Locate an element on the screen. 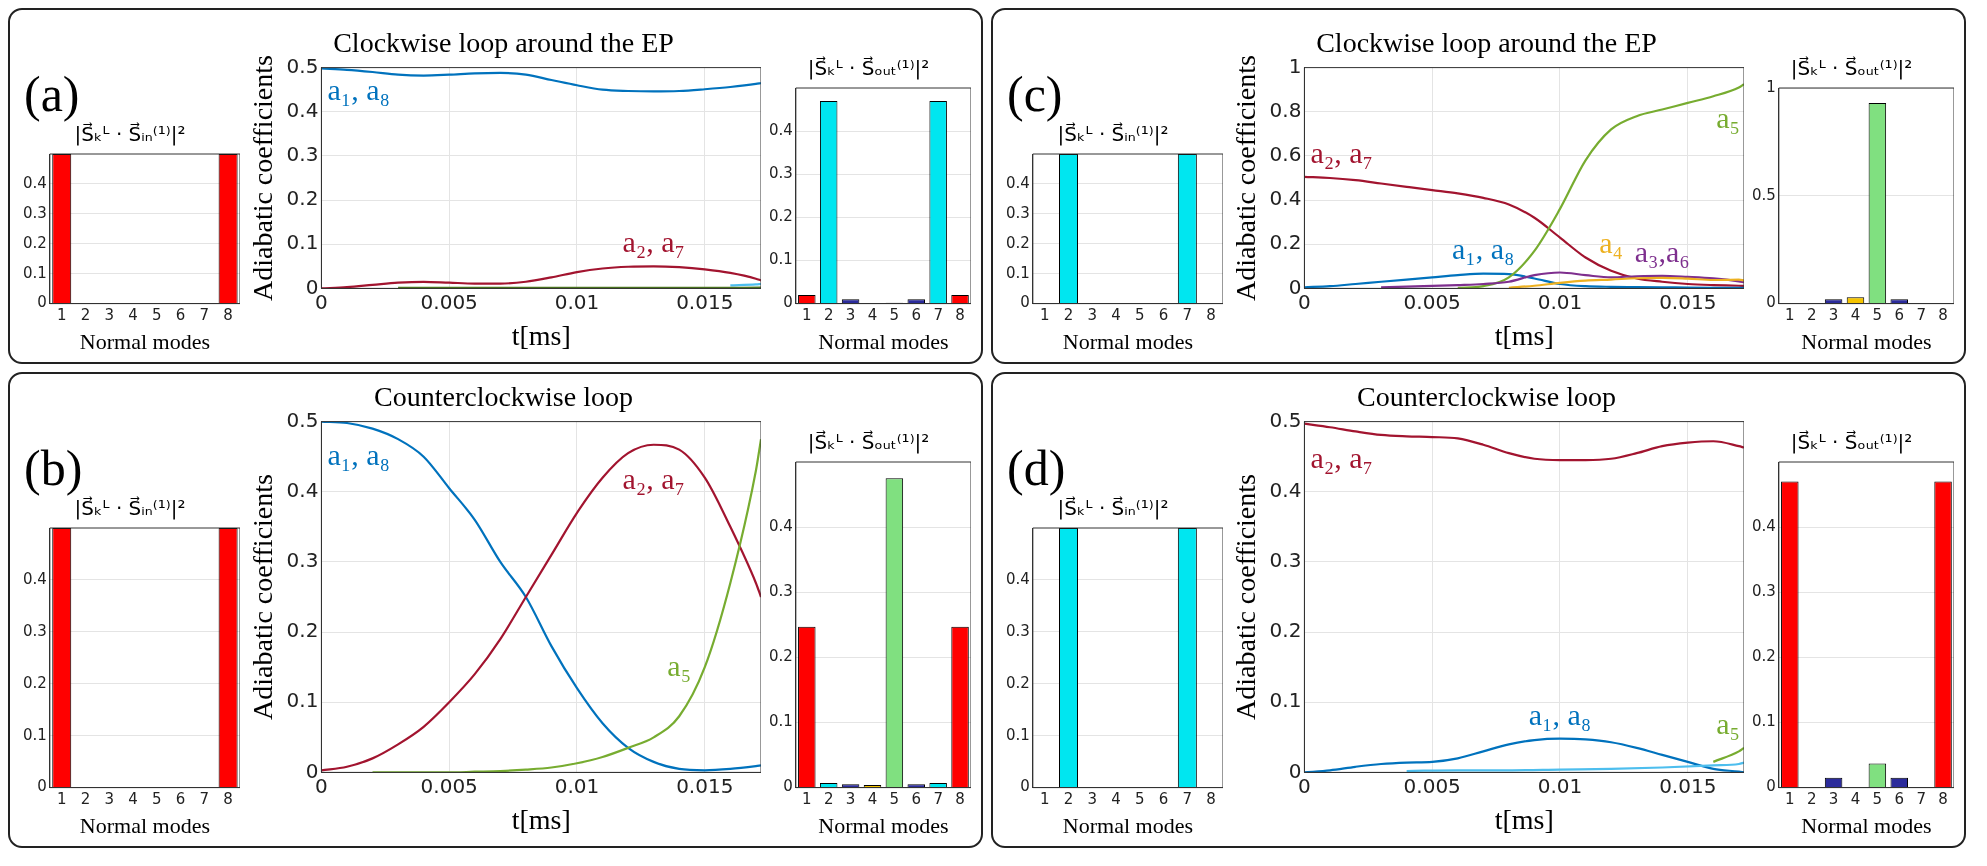 Image resolution: width=1987 pixels, height=866 pixels. text: (d) is located at coordinates (1036, 468).